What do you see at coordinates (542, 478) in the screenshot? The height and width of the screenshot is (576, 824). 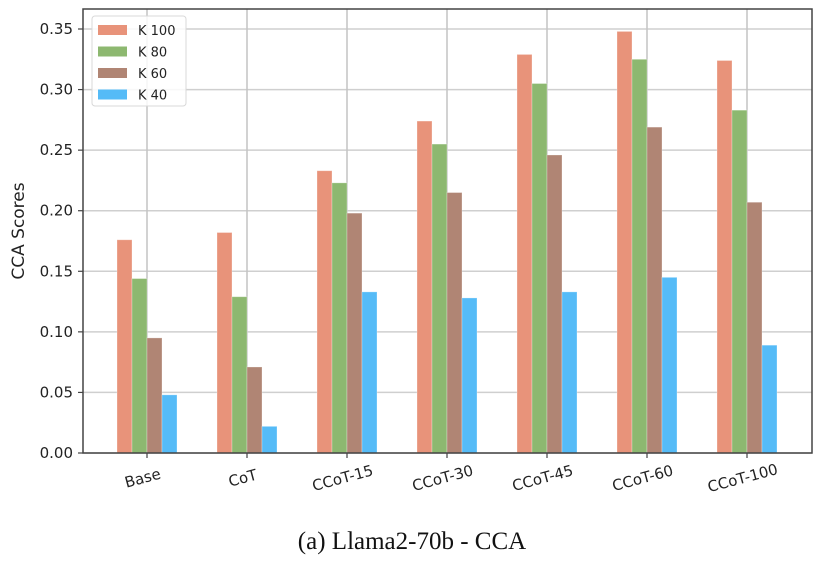 I see `x-tick-label: CCoT-45` at bounding box center [542, 478].